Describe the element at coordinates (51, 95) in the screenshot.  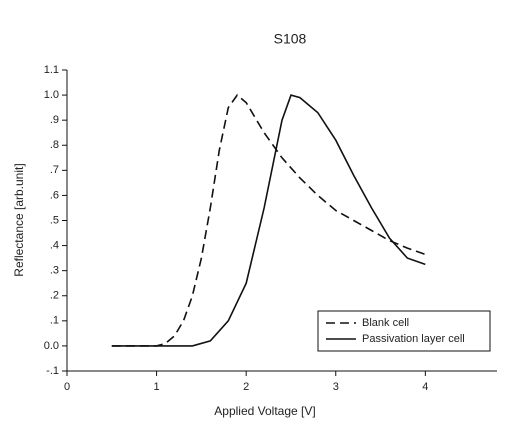
I see `y-tick-label: 1.0` at that location.